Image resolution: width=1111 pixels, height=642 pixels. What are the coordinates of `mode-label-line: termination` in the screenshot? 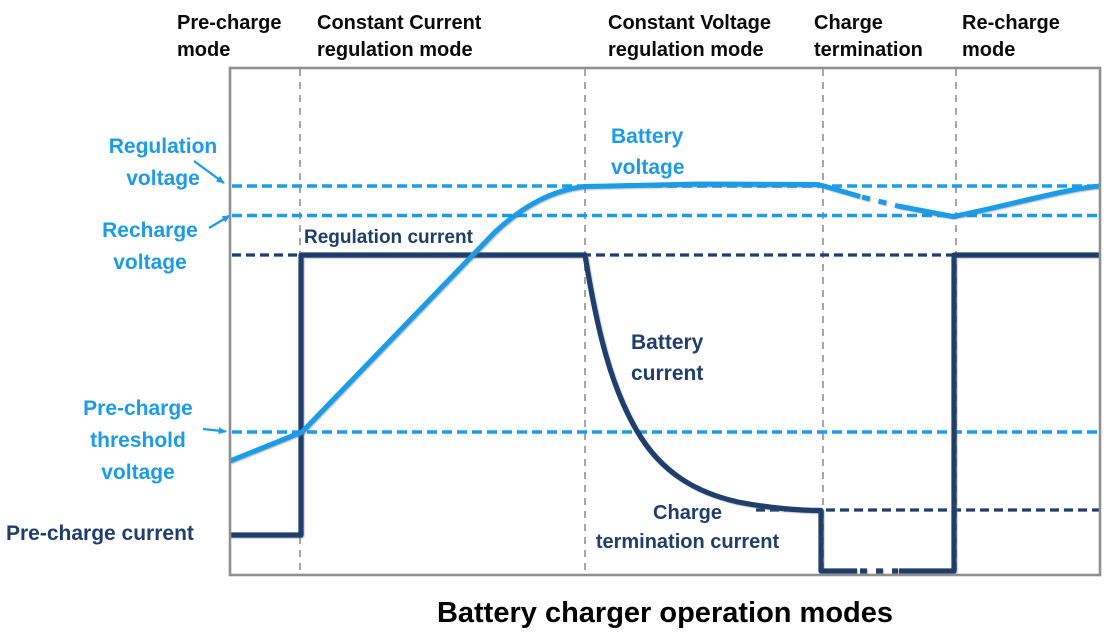 It's located at (868, 50).